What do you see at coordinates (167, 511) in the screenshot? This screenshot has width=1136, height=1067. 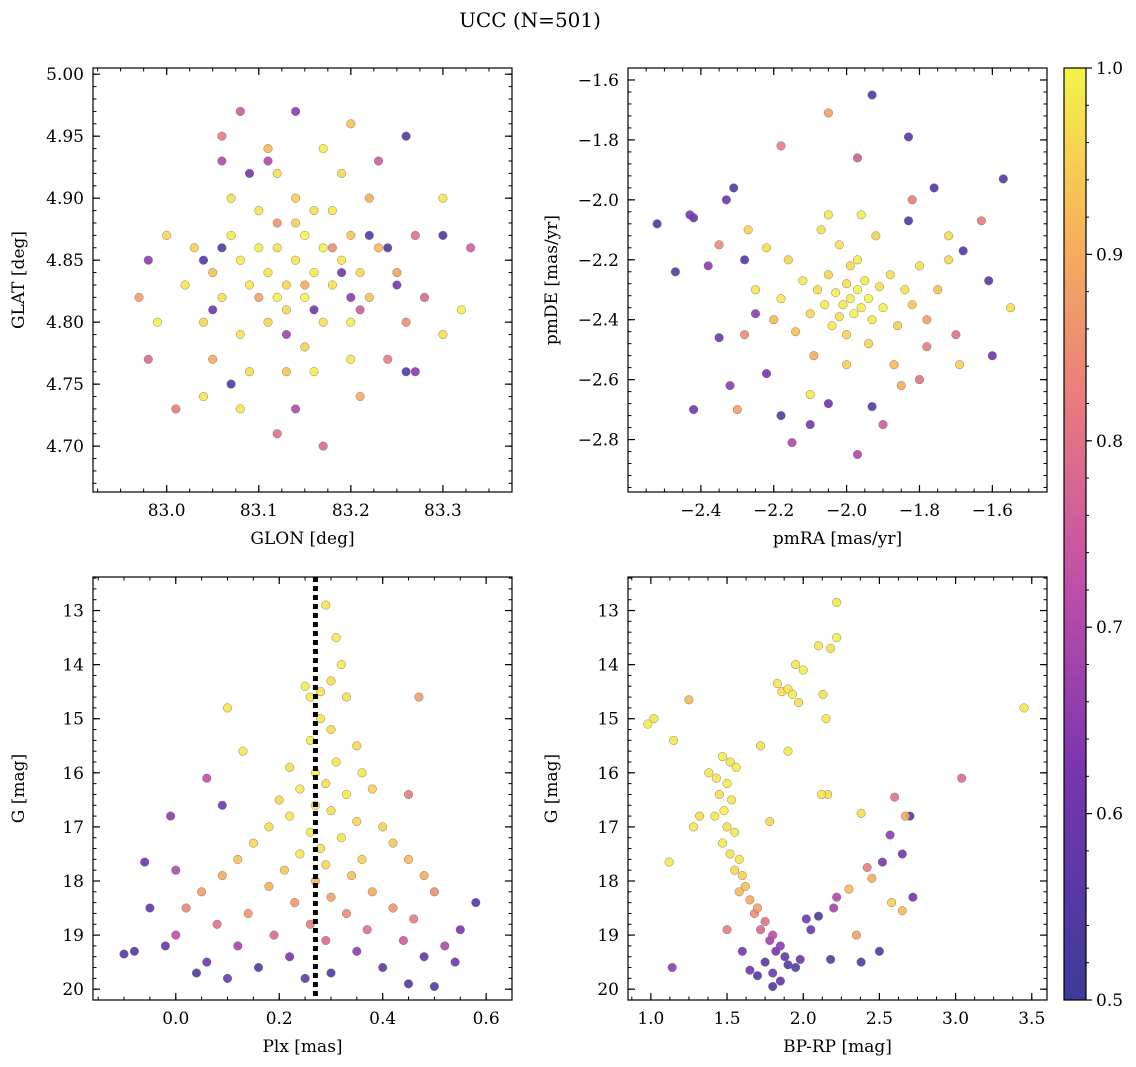 I see `x-tick-label: 83.0` at bounding box center [167, 511].